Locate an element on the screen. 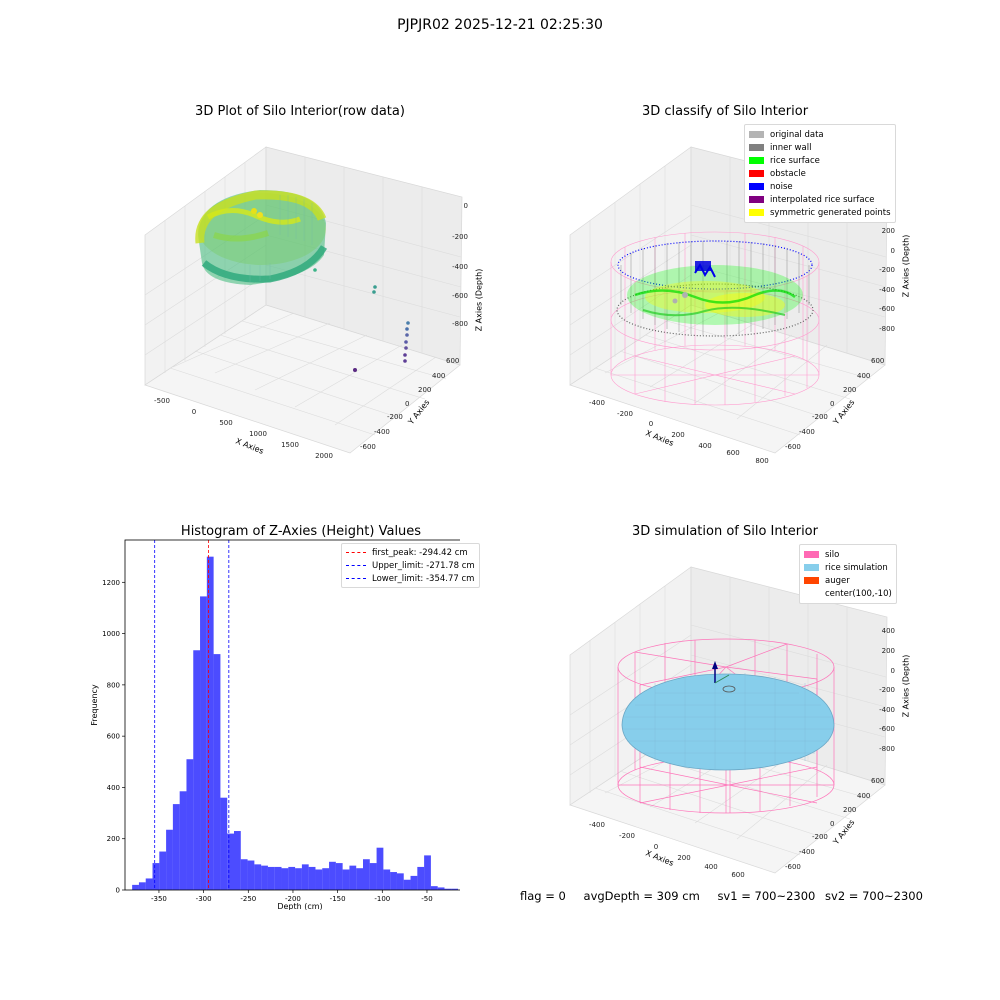  histogram-frame is located at coordinates (292, 715).